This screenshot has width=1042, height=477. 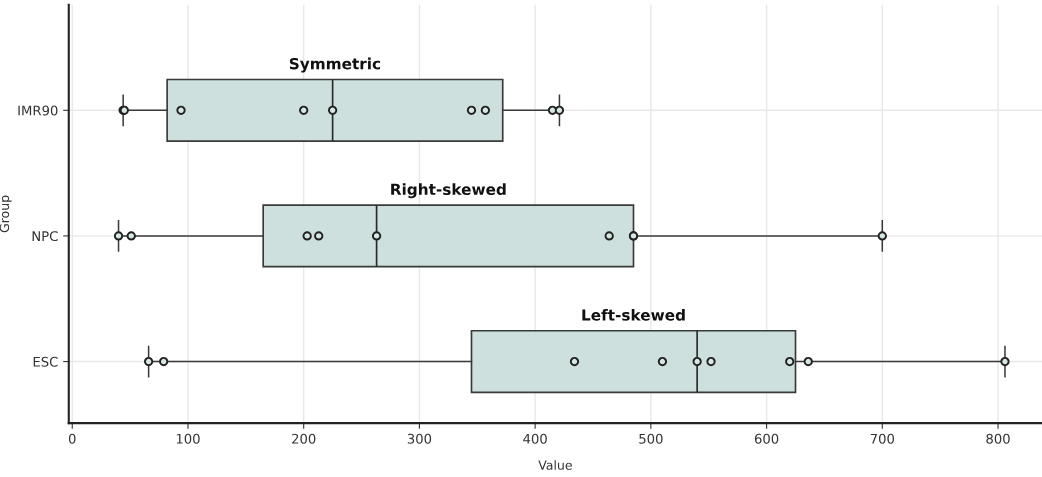 I want to click on y-tick-label: IMR90, so click(x=38, y=110).